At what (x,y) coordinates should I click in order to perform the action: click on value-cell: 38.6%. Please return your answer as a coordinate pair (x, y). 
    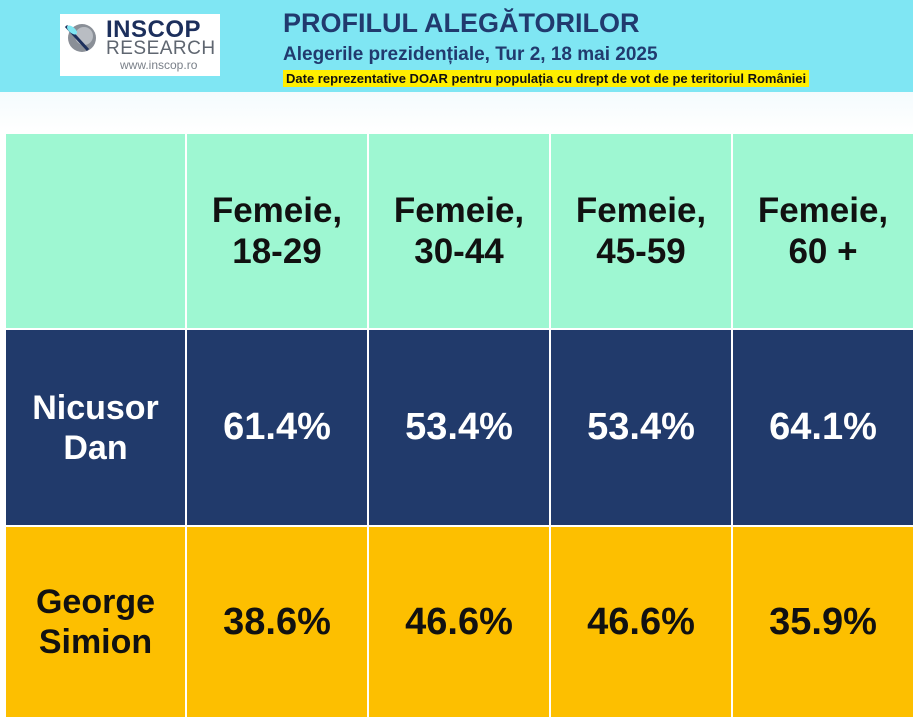
    Looking at the image, I should click on (277, 622).